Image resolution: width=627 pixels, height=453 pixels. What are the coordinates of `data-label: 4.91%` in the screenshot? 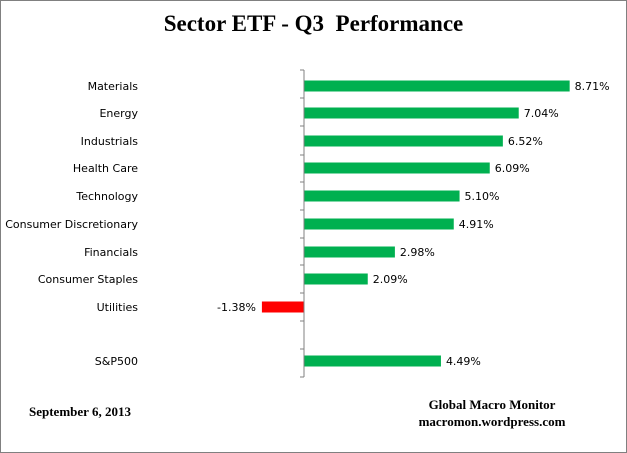 It's located at (476, 224).